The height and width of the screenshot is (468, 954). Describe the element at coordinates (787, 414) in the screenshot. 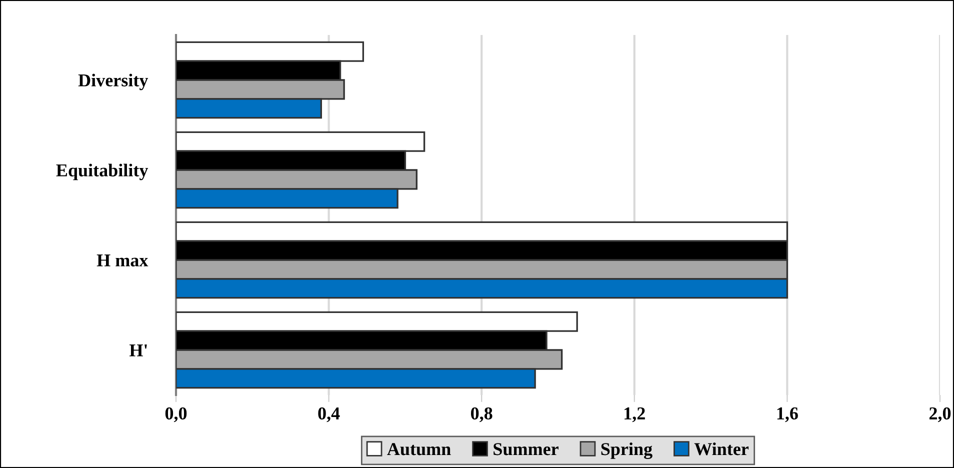

I see `x-tick-label: 1,6` at that location.